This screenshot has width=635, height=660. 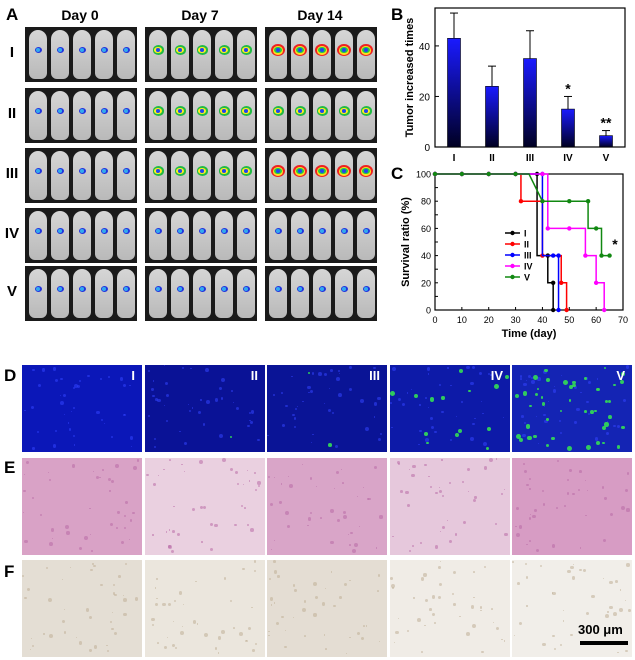 What do you see at coordinates (512, 277) in the screenshot?
I see `legend-marker` at bounding box center [512, 277].